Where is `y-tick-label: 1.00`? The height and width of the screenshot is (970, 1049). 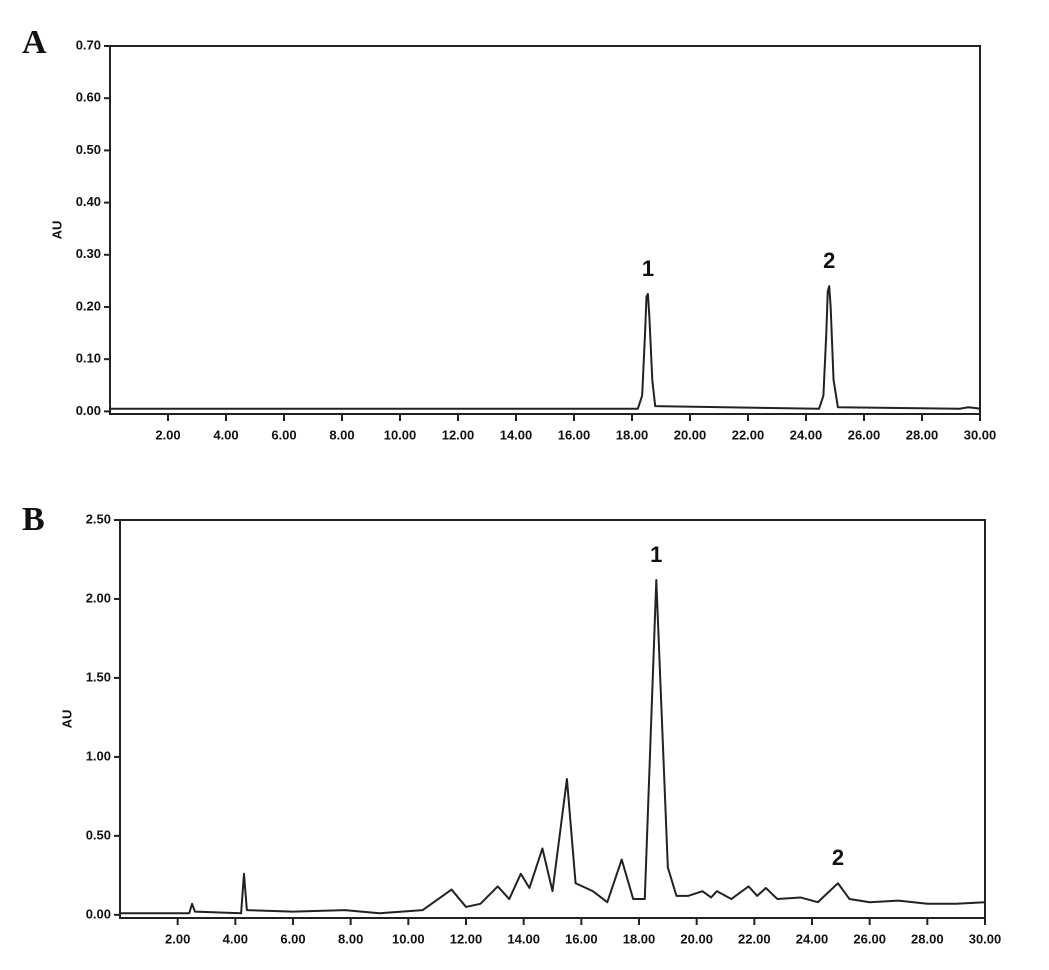
y-tick-label: 1.00 is located at coordinates (98, 755).